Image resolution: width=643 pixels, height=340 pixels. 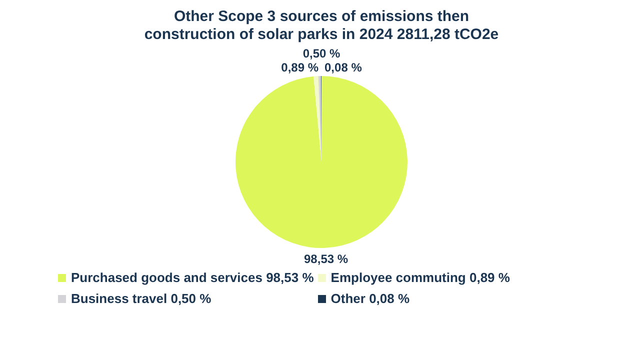 What do you see at coordinates (326, 259) in the screenshot?
I see `data-label: 98,53 %` at bounding box center [326, 259].